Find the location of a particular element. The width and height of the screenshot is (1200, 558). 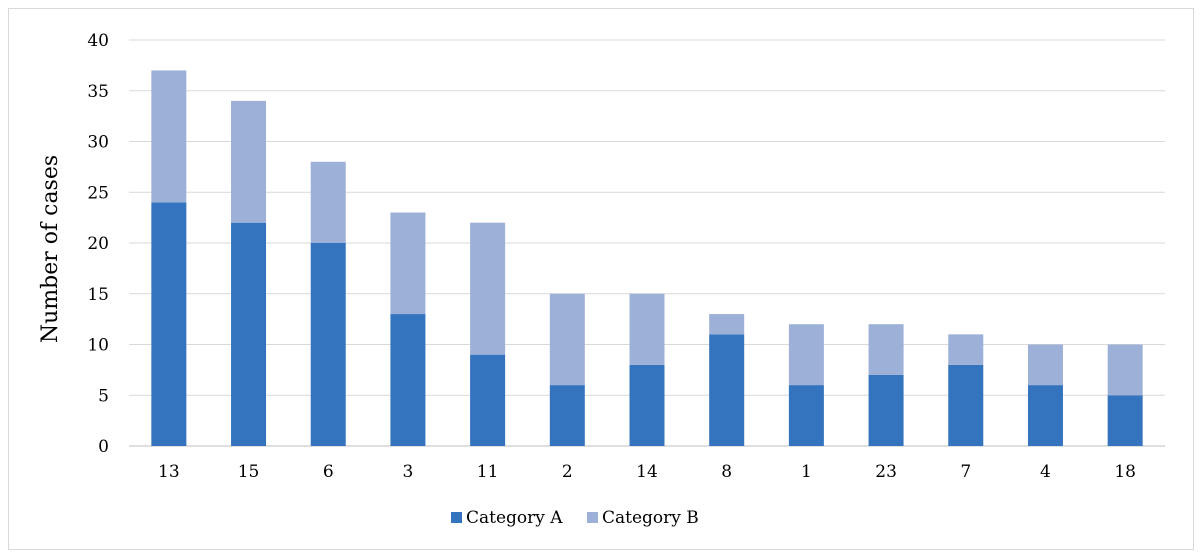

y-axis-ticks: 0 5 10 15 20 25 30 35 40 is located at coordinates (98, 244).